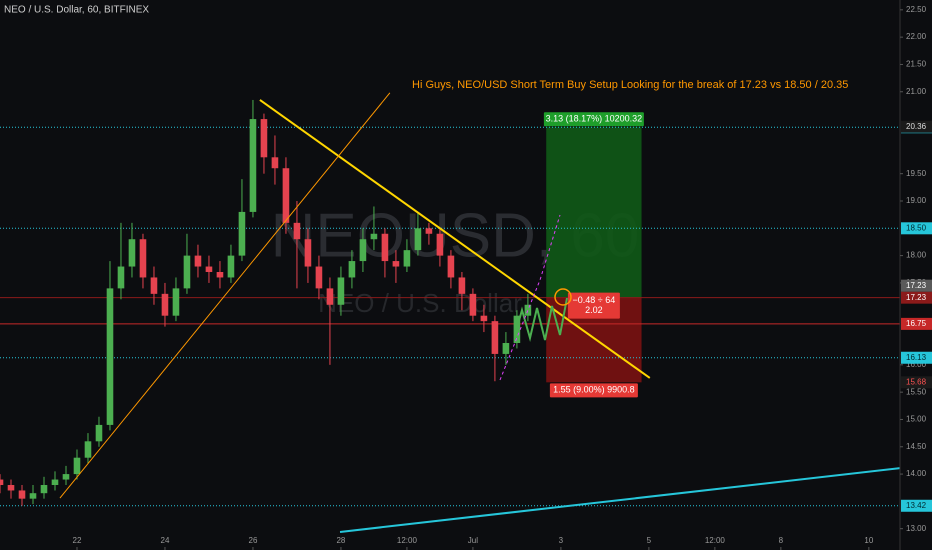 This screenshot has height=550, width=932. Describe the element at coordinates (916, 36) in the screenshot. I see `y-tick-label: 22.00` at that location.